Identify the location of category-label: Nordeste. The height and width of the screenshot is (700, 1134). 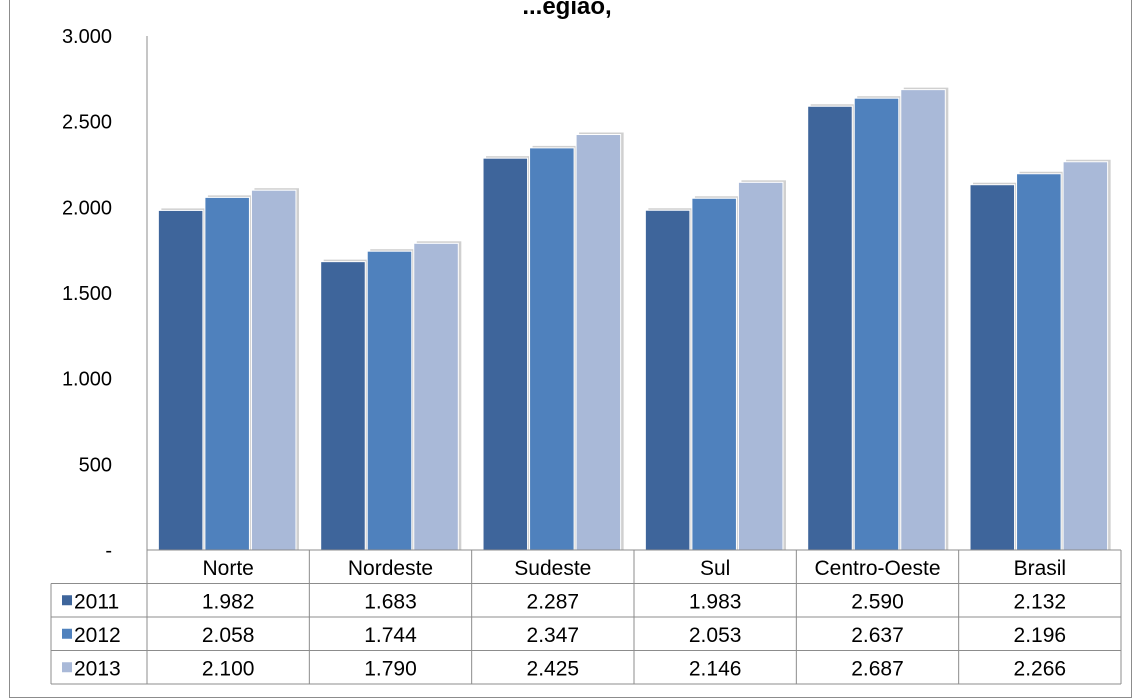
(390, 568).